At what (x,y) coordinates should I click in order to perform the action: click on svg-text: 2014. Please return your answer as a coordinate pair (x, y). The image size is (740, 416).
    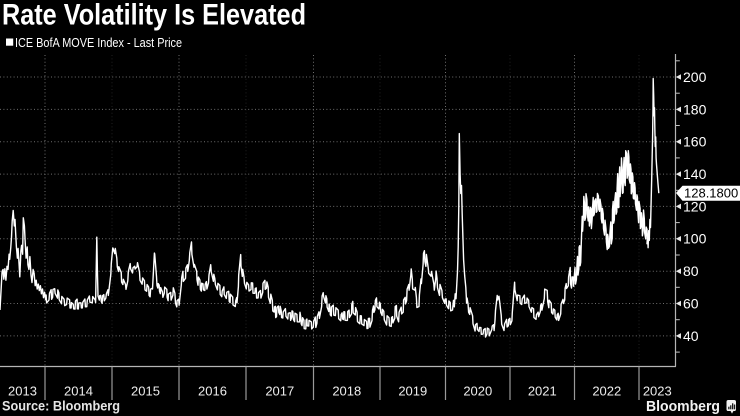
    Looking at the image, I should click on (78, 390).